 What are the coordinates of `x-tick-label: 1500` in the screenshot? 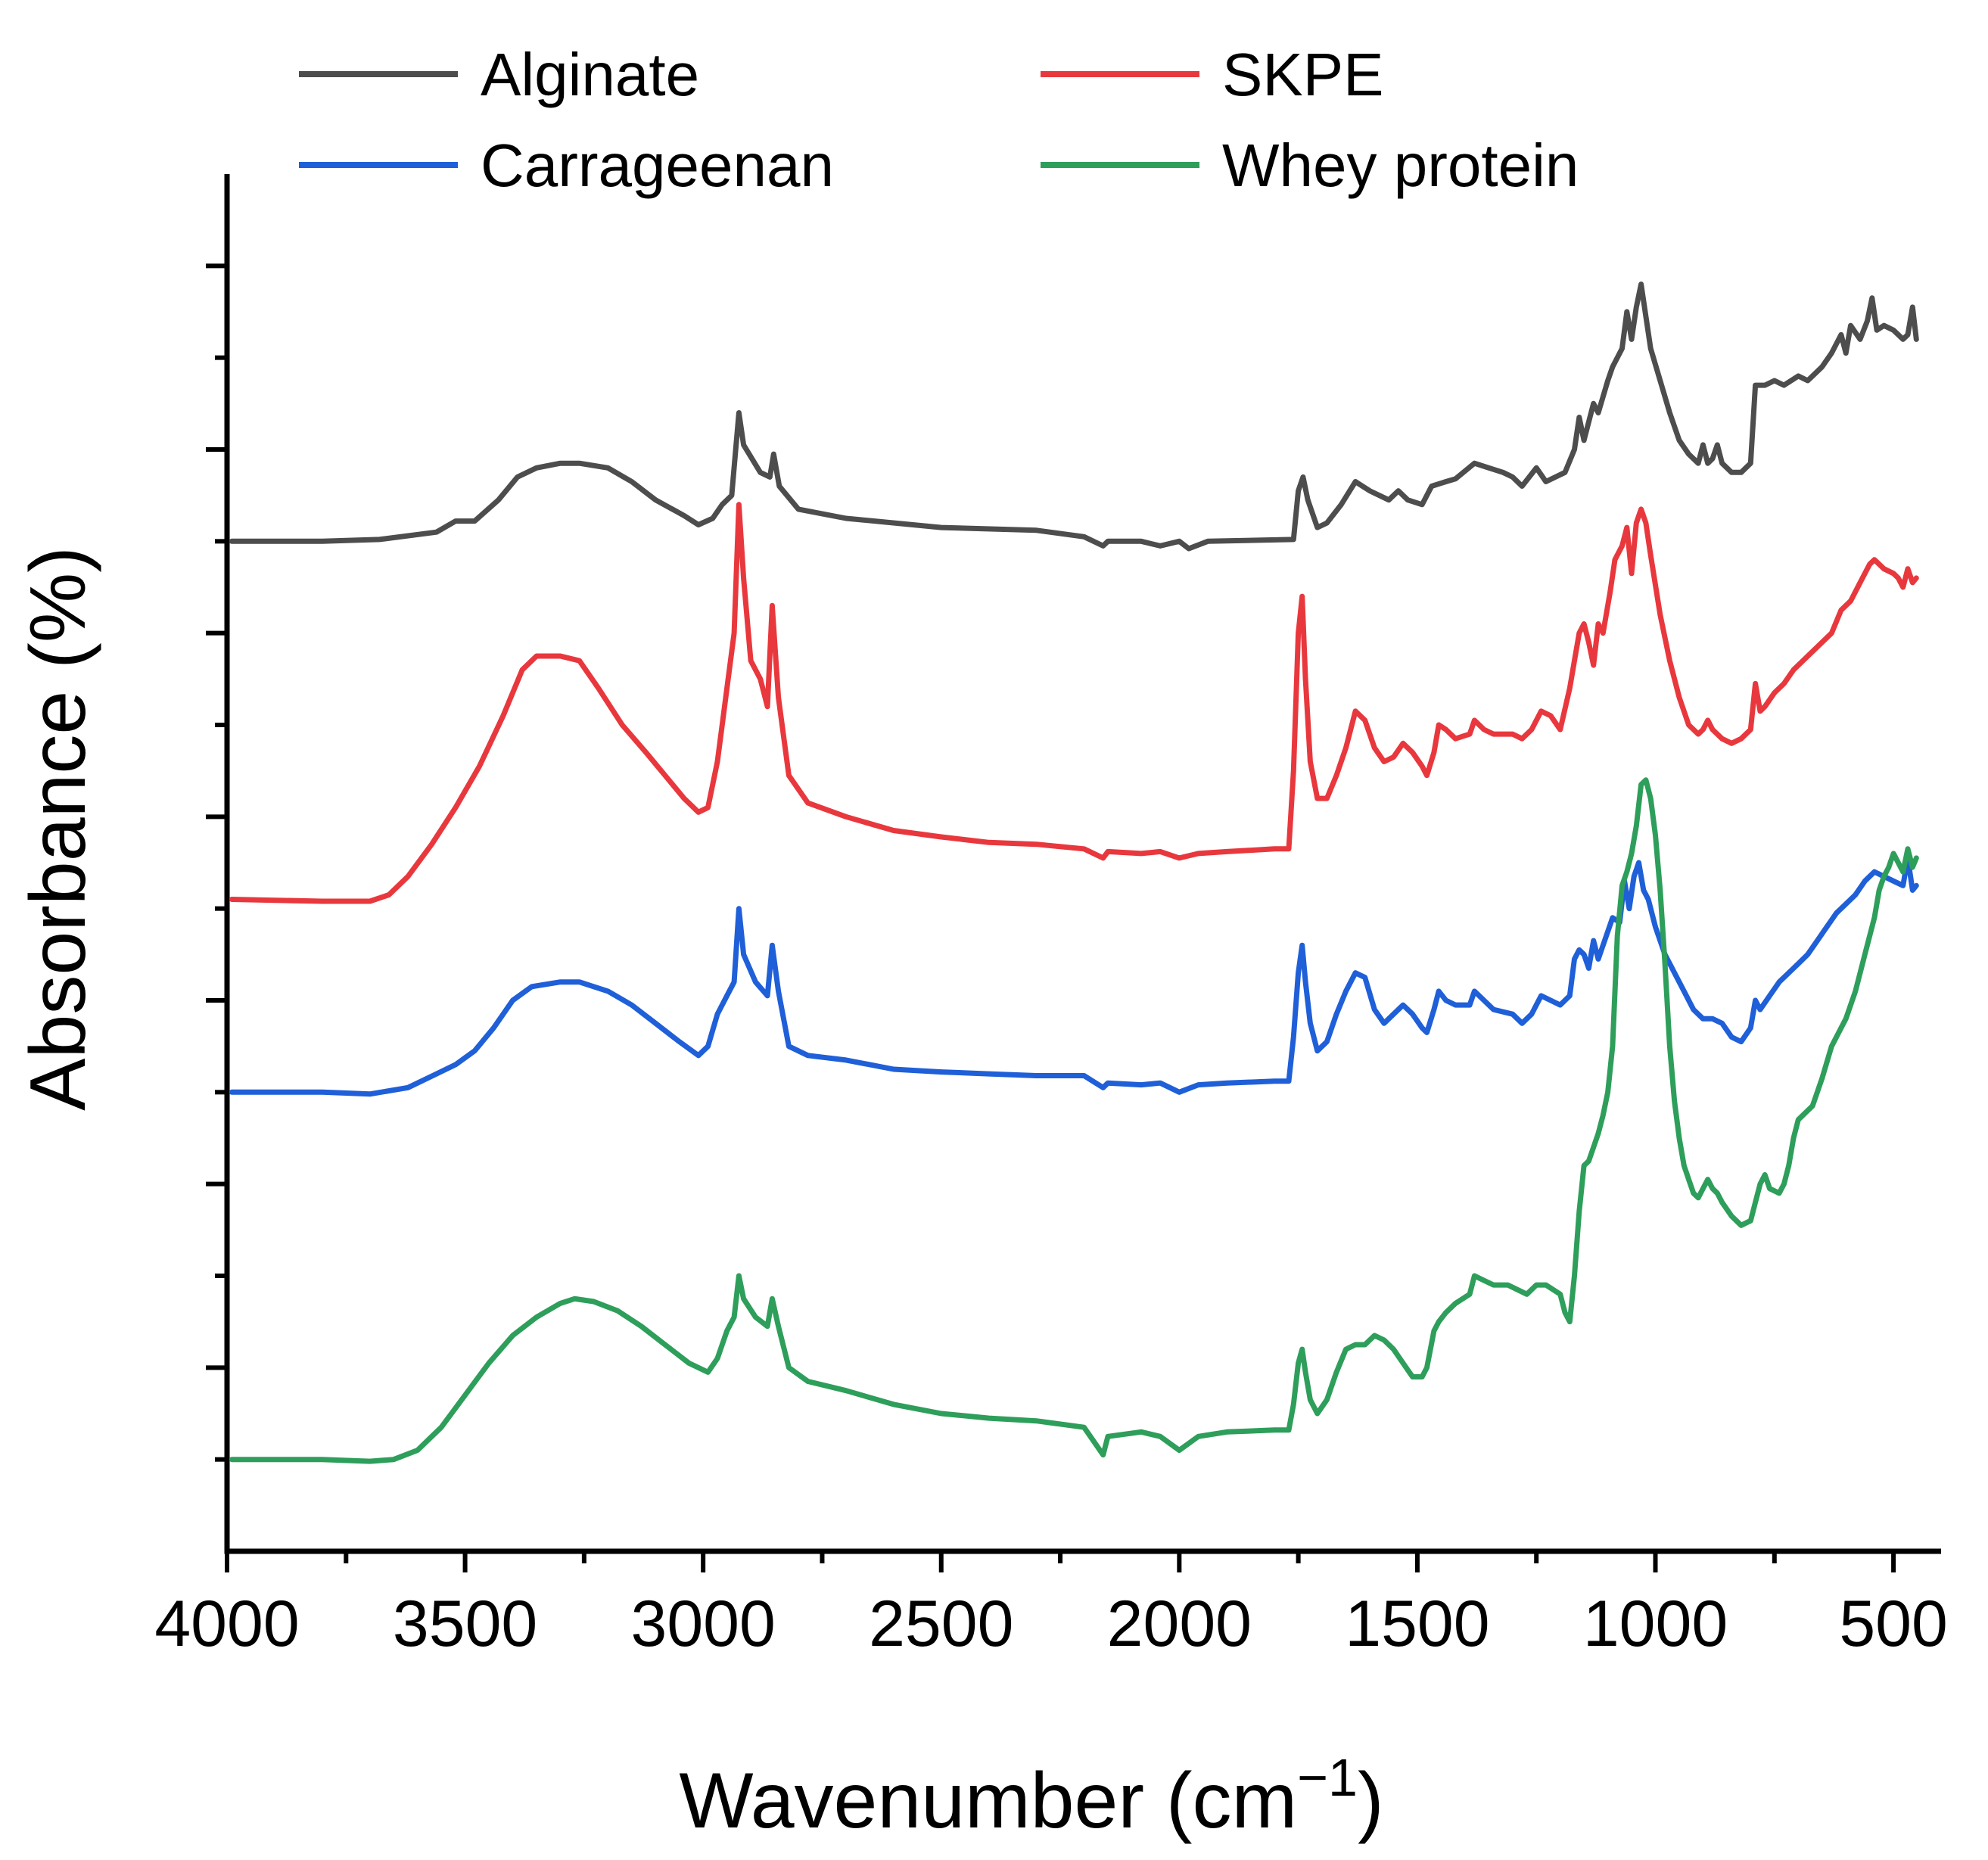 It's located at (1417, 1624).